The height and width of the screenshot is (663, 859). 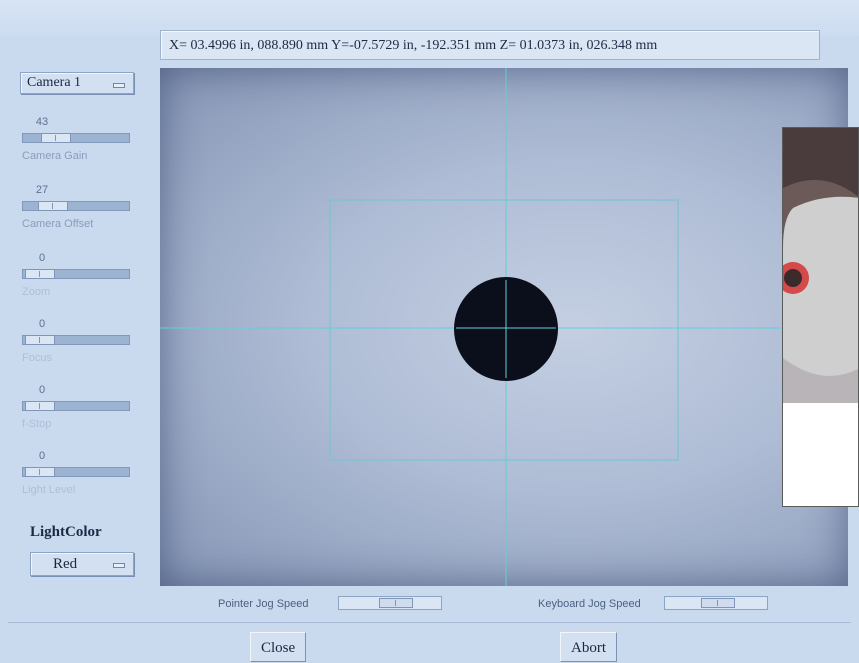 What do you see at coordinates (76, 206) in the screenshot?
I see `camera-offset-slider` at bounding box center [76, 206].